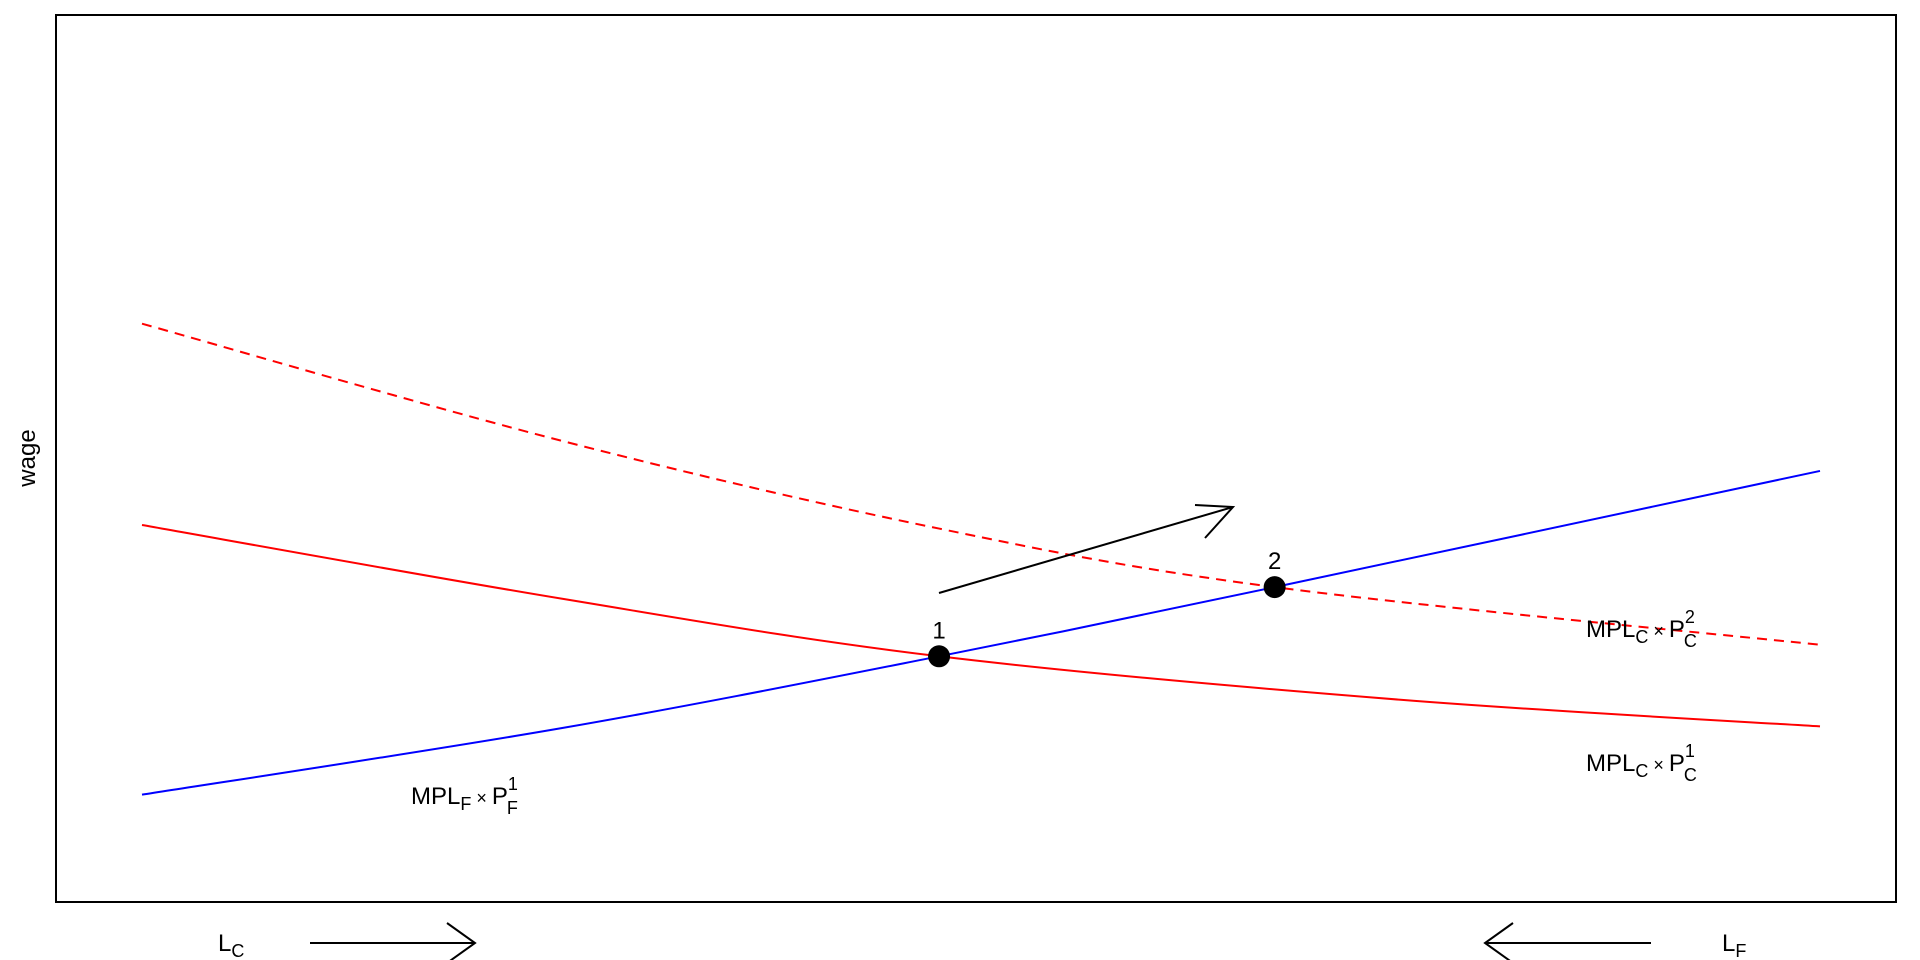 This screenshot has height=960, width=1920. What do you see at coordinates (938, 630) in the screenshot?
I see `equilibrium-label-1: 1` at bounding box center [938, 630].